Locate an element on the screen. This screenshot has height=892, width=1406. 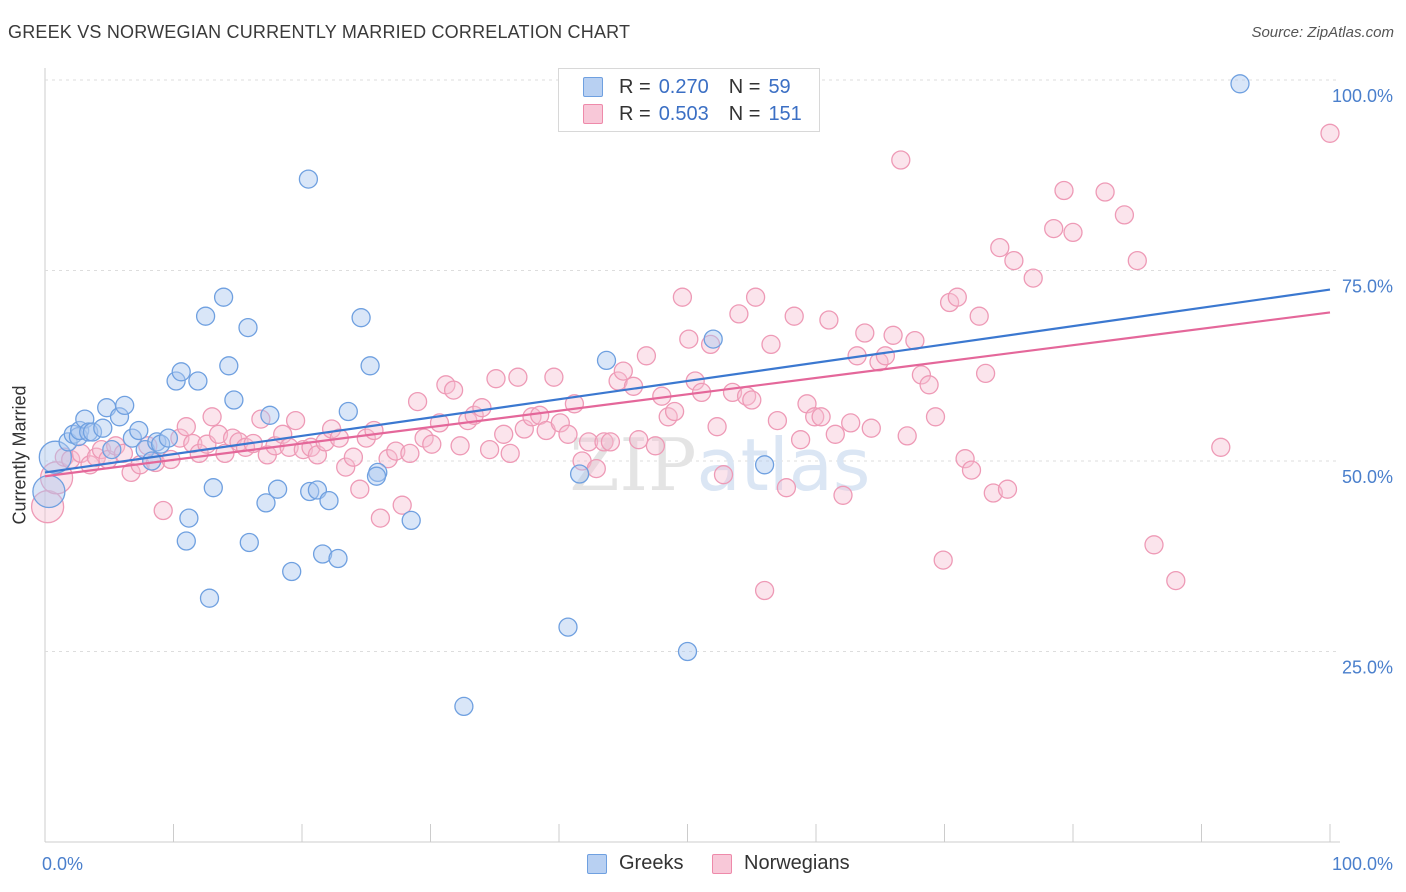
legend-swatch-norwegians is located at coordinates (722, 863).